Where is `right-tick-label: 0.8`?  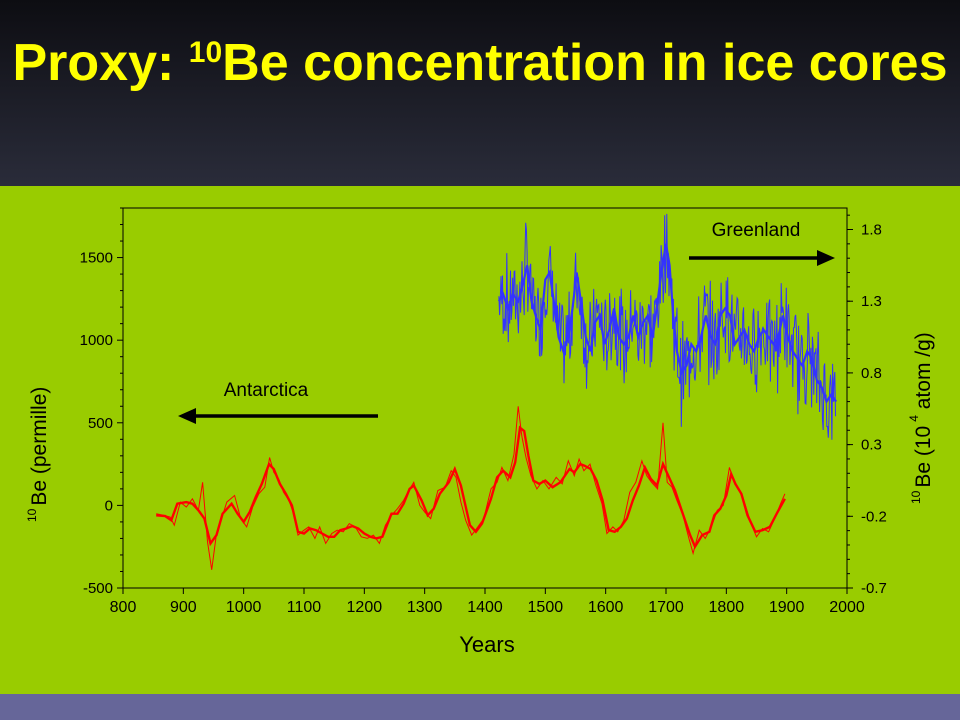
right-tick-label: 0.8 is located at coordinates (871, 373).